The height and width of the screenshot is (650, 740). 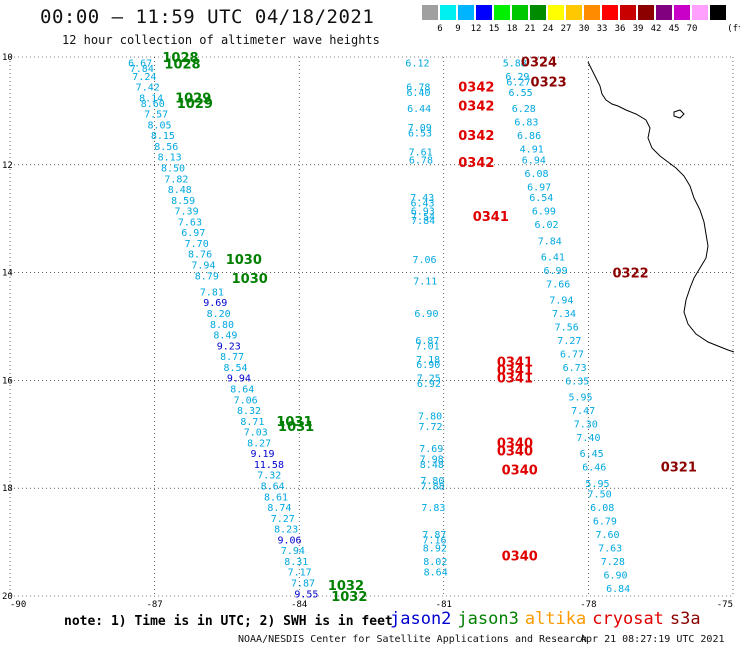 I want to click on wave-height-value: 7.80, so click(x=432, y=481).